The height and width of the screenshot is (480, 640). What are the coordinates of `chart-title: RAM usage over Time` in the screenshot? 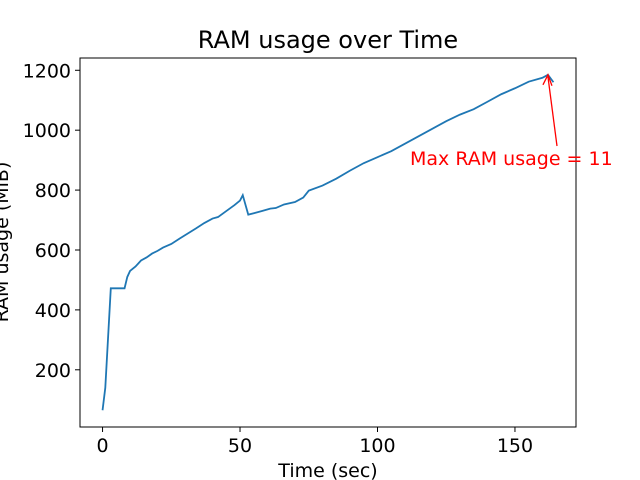 It's located at (328, 40).